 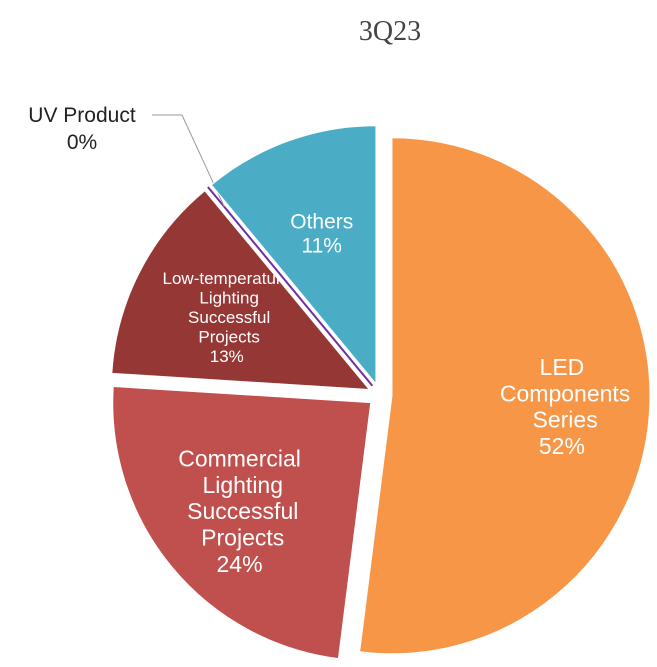 I want to click on leader-line, so click(x=188, y=161).